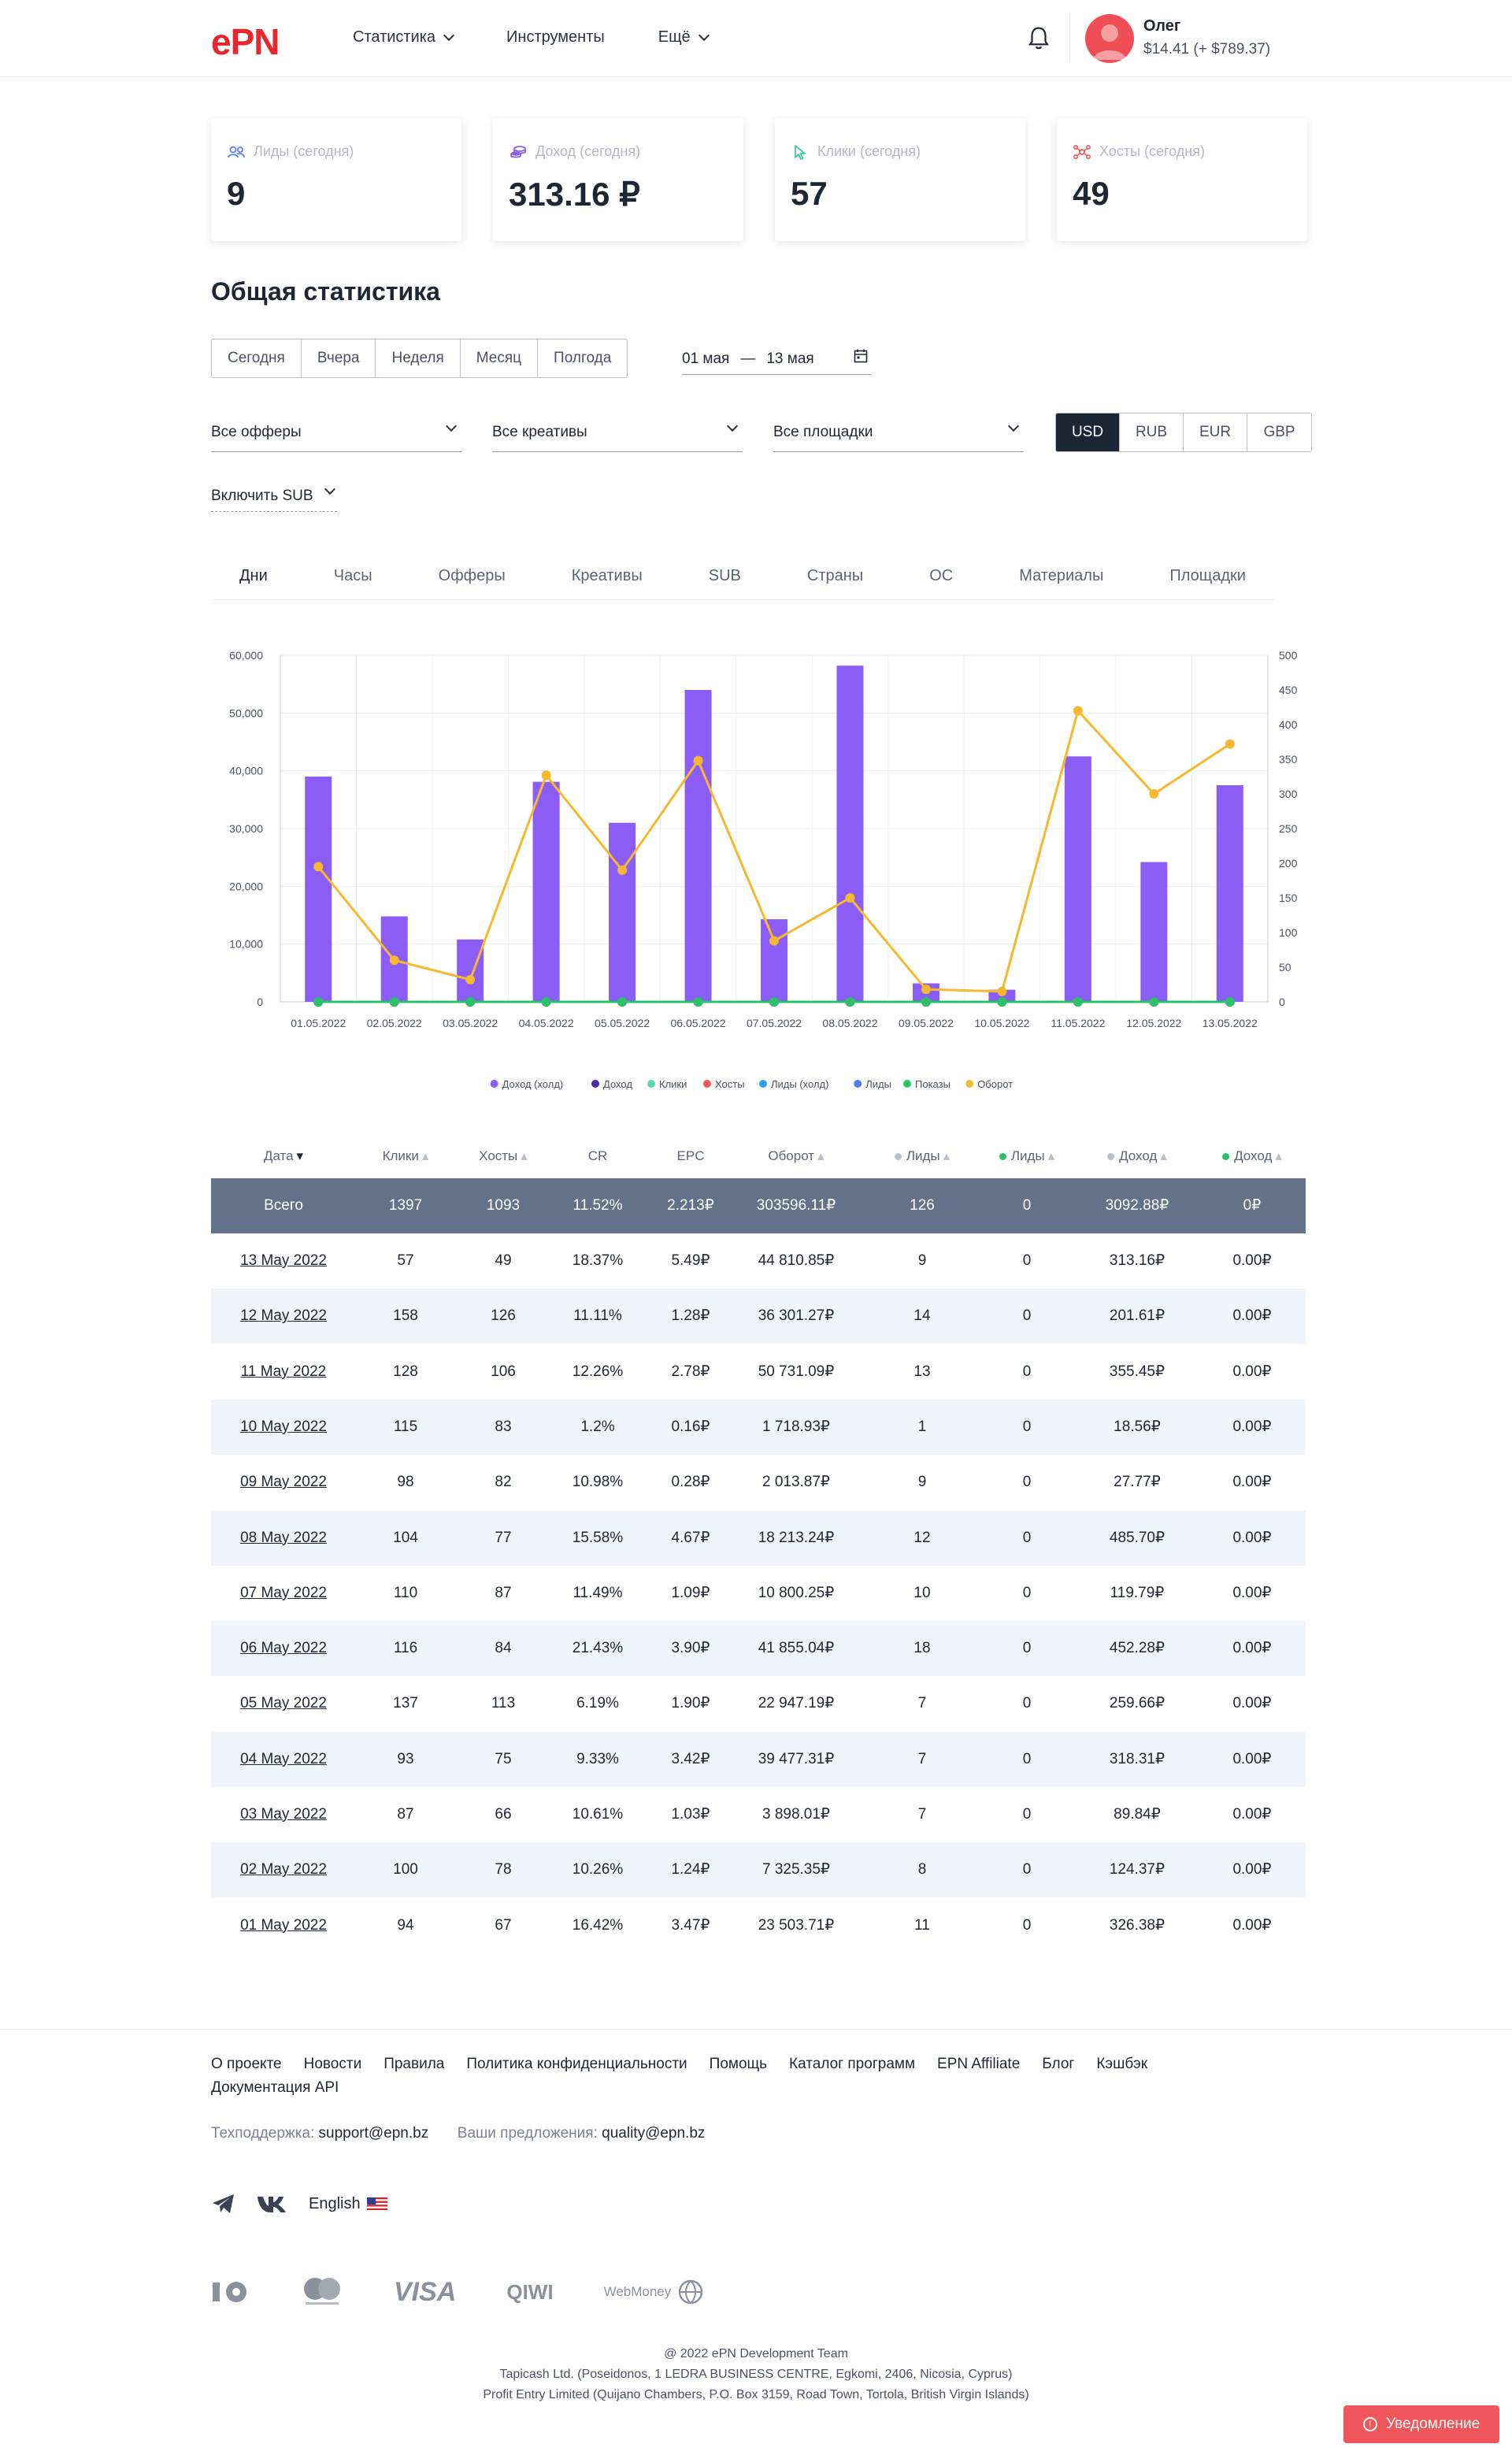  What do you see at coordinates (1369, 2424) in the screenshot?
I see `info-icon: !` at bounding box center [1369, 2424].